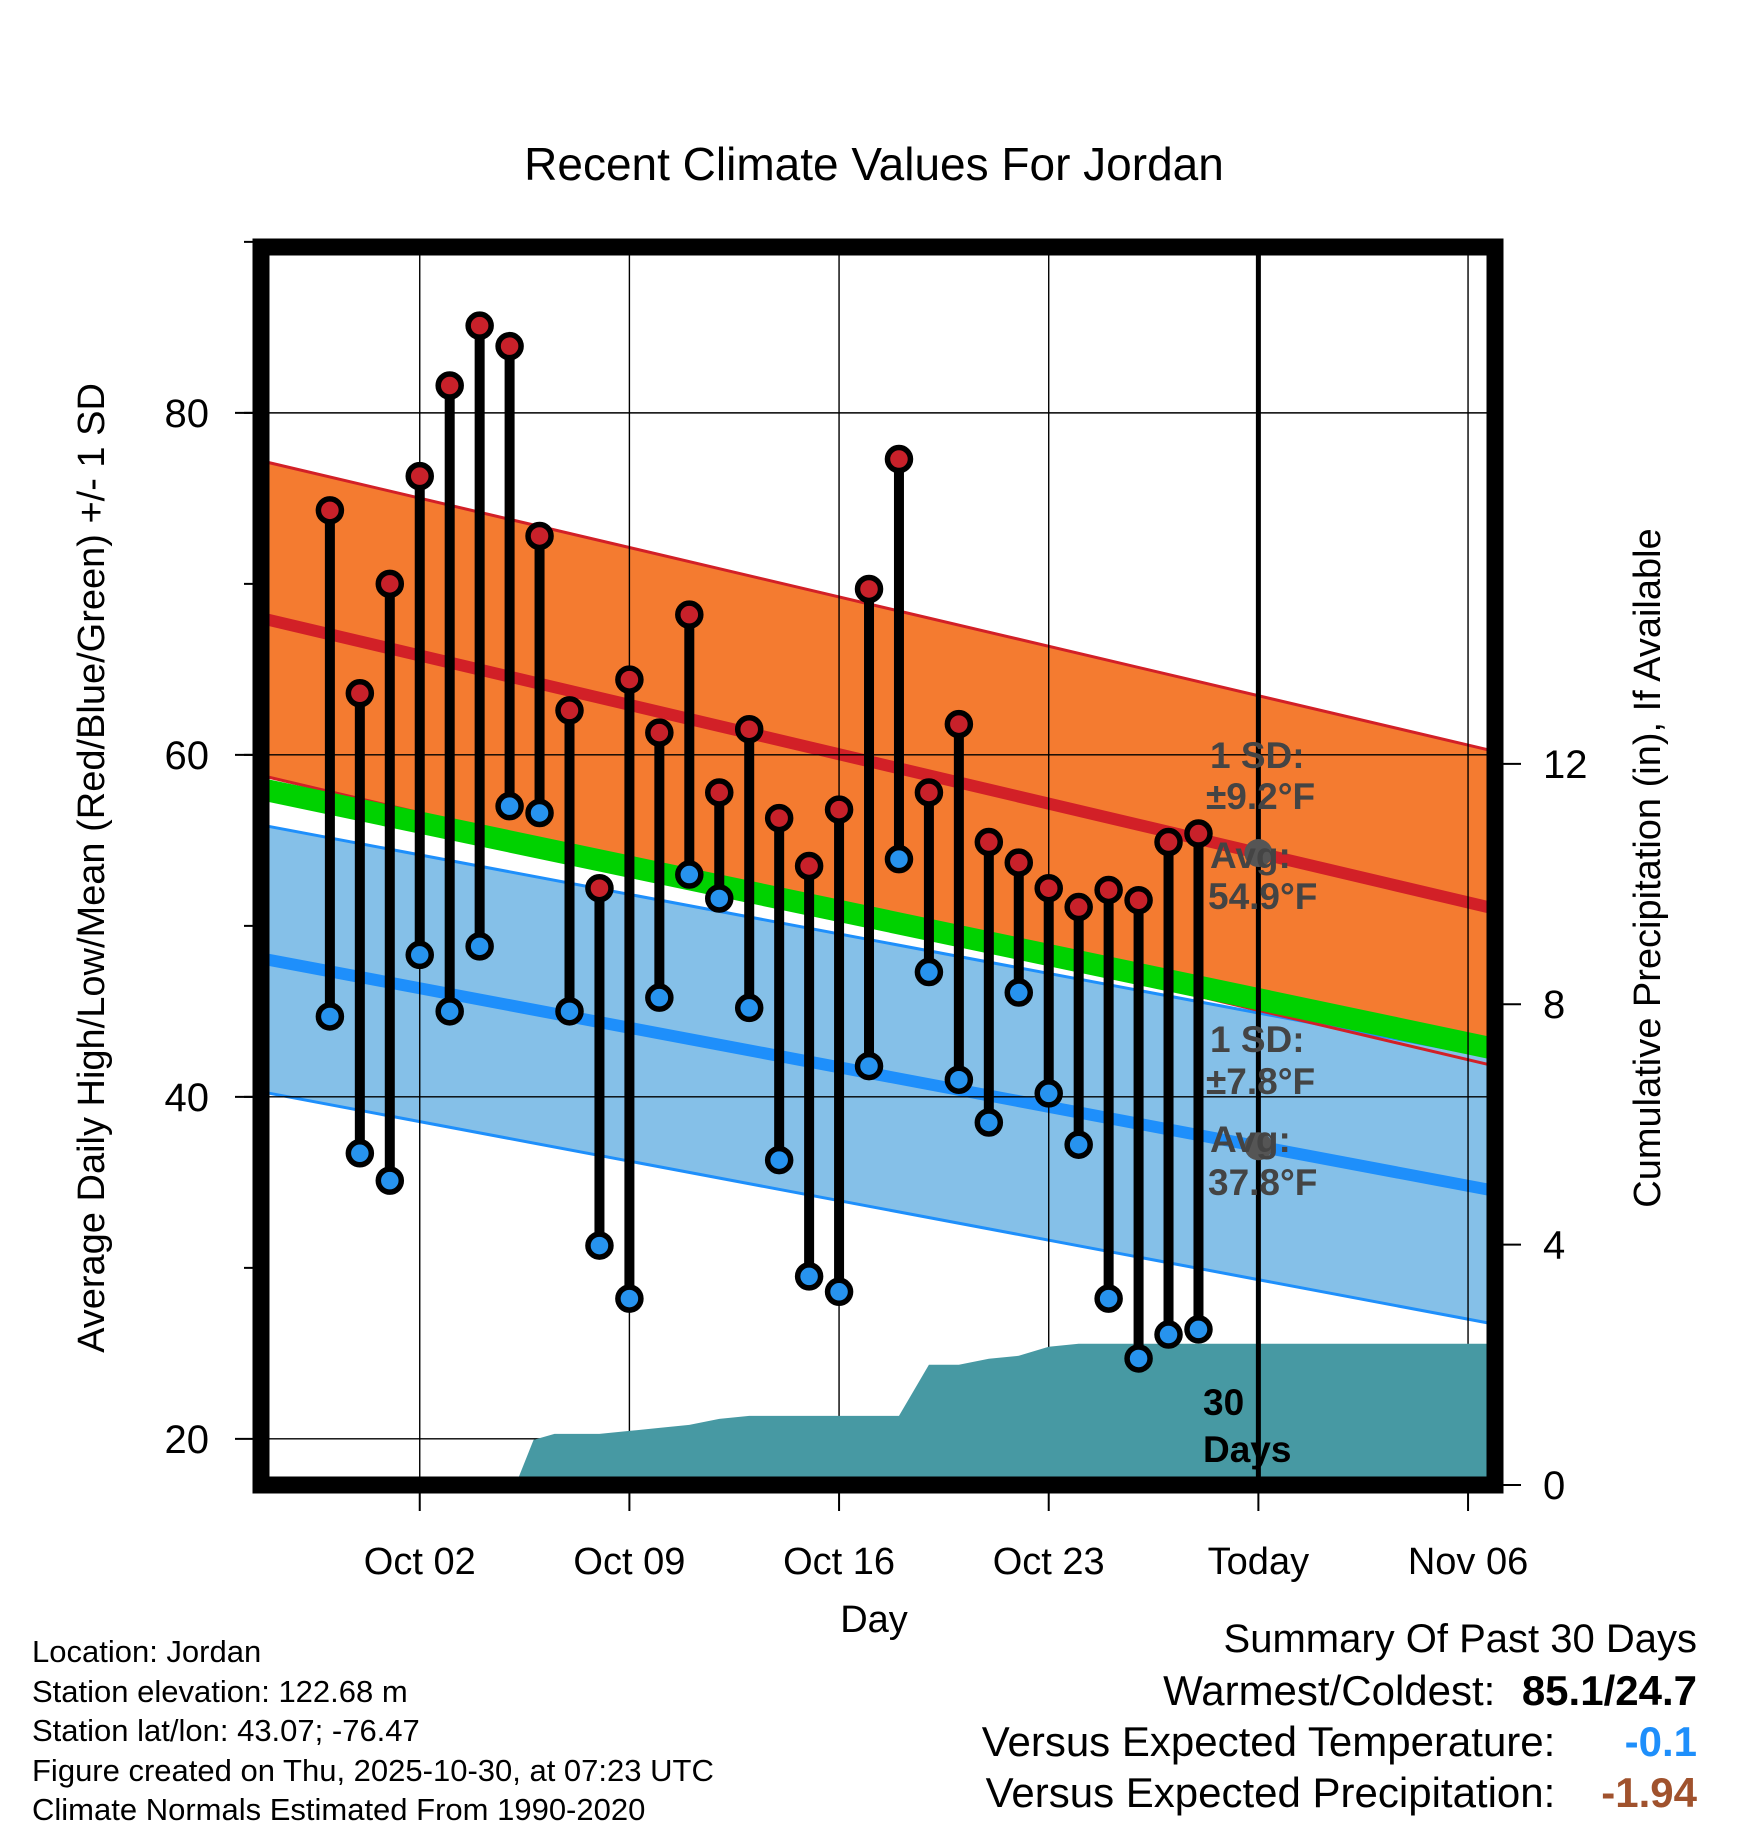 This screenshot has width=1748, height=1830. I want to click on warm-cold-label: Warmest/Coldest:, so click(1329, 1690).